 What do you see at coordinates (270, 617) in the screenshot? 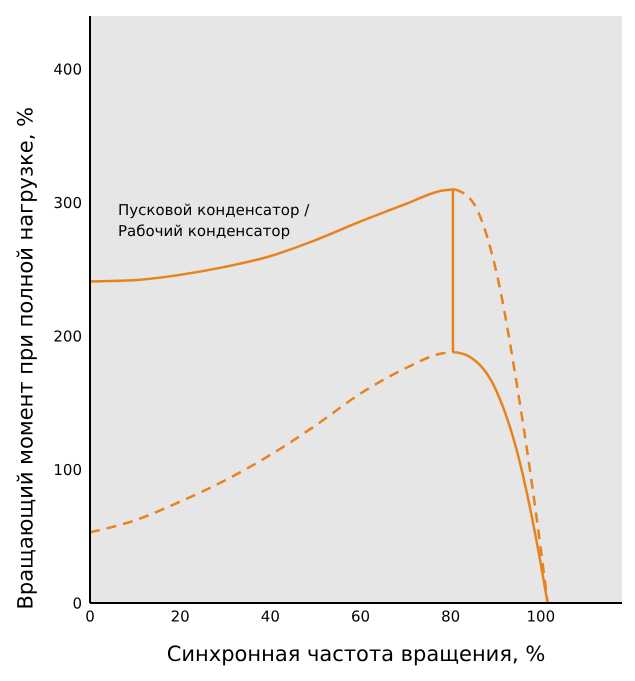
I see `x-tick-label: 40` at bounding box center [270, 617].